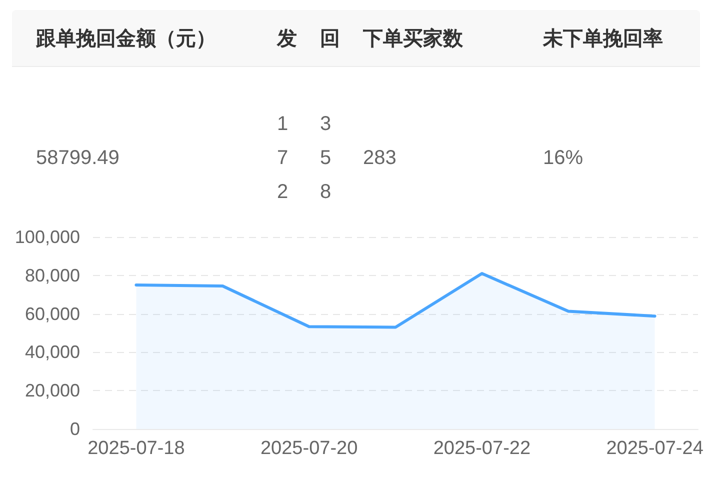 The image size is (709, 478). What do you see at coordinates (287, 38) in the screenshot?
I see `text: 发` at bounding box center [287, 38].